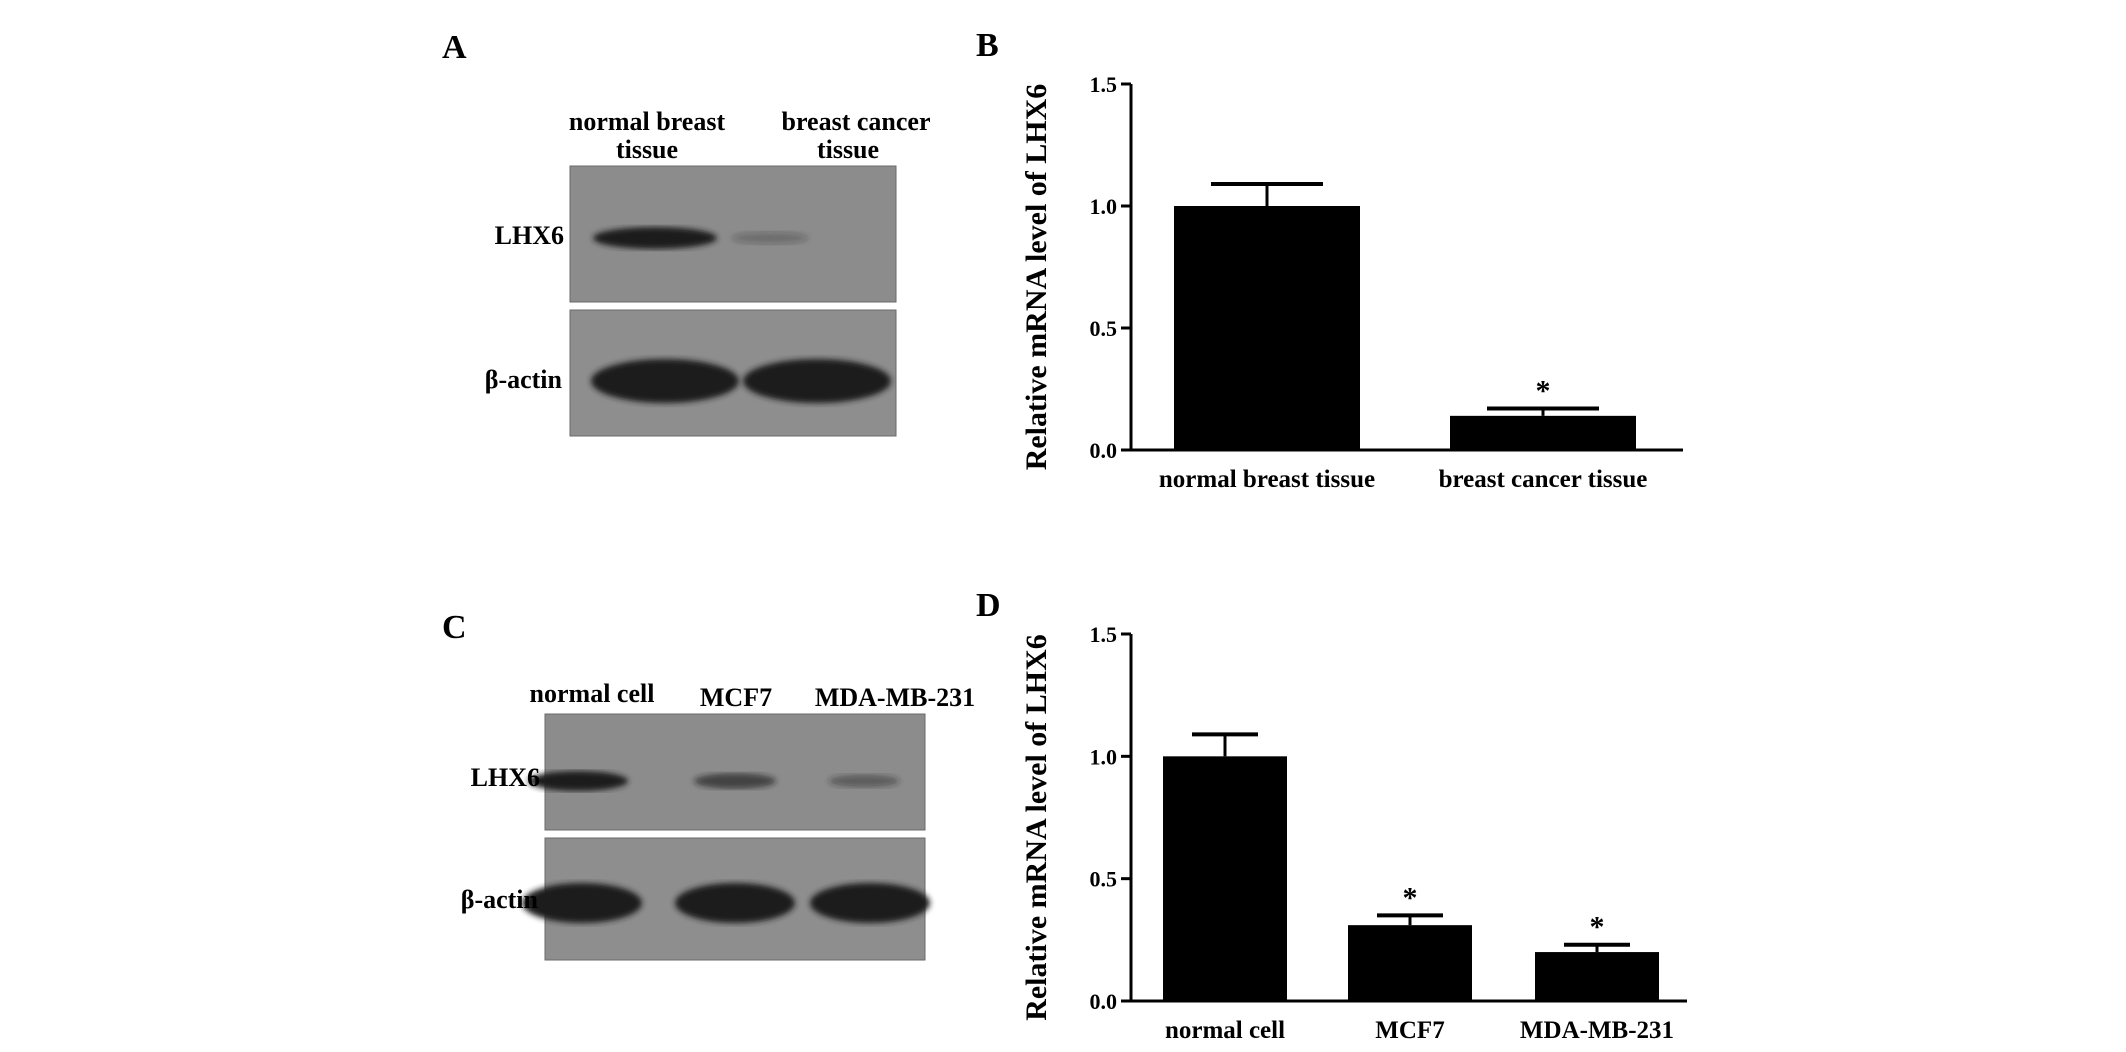 The height and width of the screenshot is (1052, 2126). I want to click on lane-label-a-1-line2: tissue, so click(848, 149).